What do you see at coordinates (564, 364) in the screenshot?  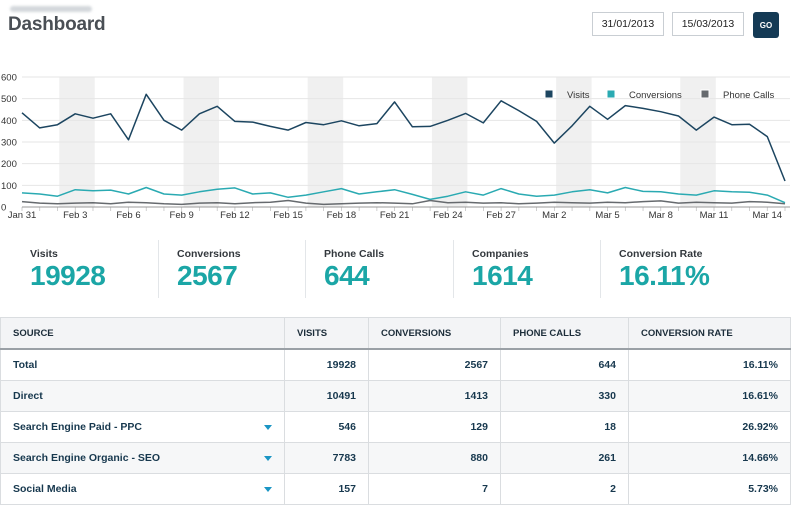 I see `phone-calls-cell: 644` at bounding box center [564, 364].